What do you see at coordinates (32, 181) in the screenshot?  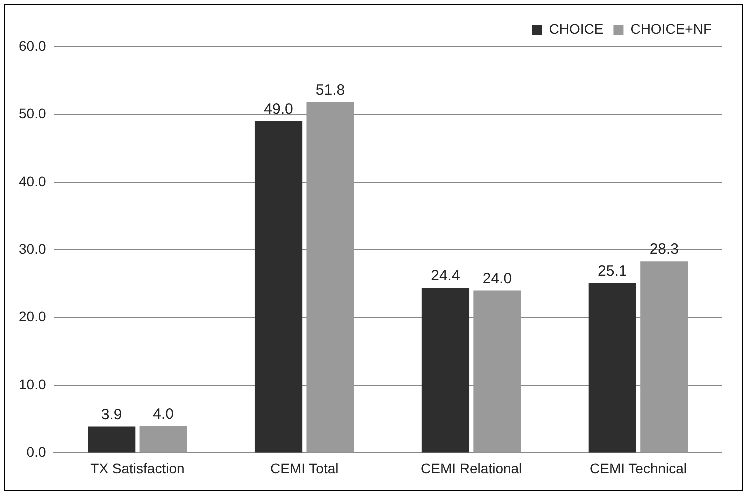 I see `y-tick-label: 40.0` at bounding box center [32, 181].